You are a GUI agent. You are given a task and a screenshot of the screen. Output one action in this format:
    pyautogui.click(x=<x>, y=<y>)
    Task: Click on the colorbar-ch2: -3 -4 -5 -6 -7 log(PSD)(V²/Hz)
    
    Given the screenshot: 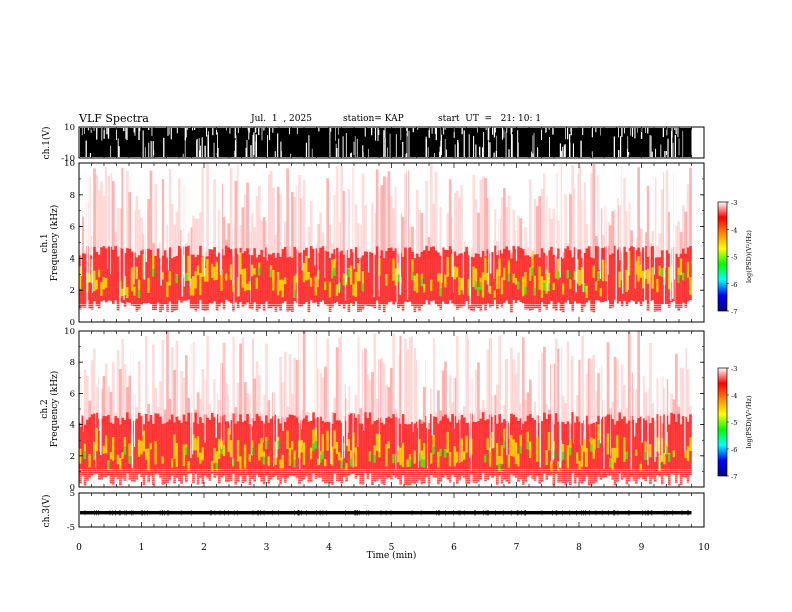 What is the action you would take?
    pyautogui.click(x=735, y=423)
    